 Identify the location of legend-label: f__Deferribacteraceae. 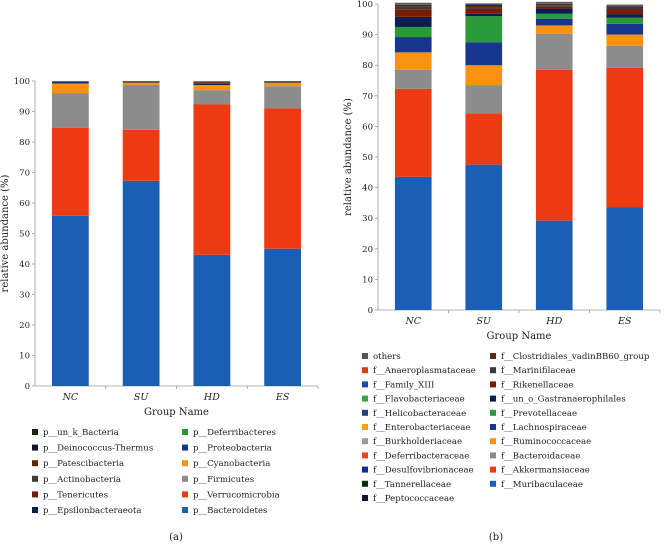
(421, 456).